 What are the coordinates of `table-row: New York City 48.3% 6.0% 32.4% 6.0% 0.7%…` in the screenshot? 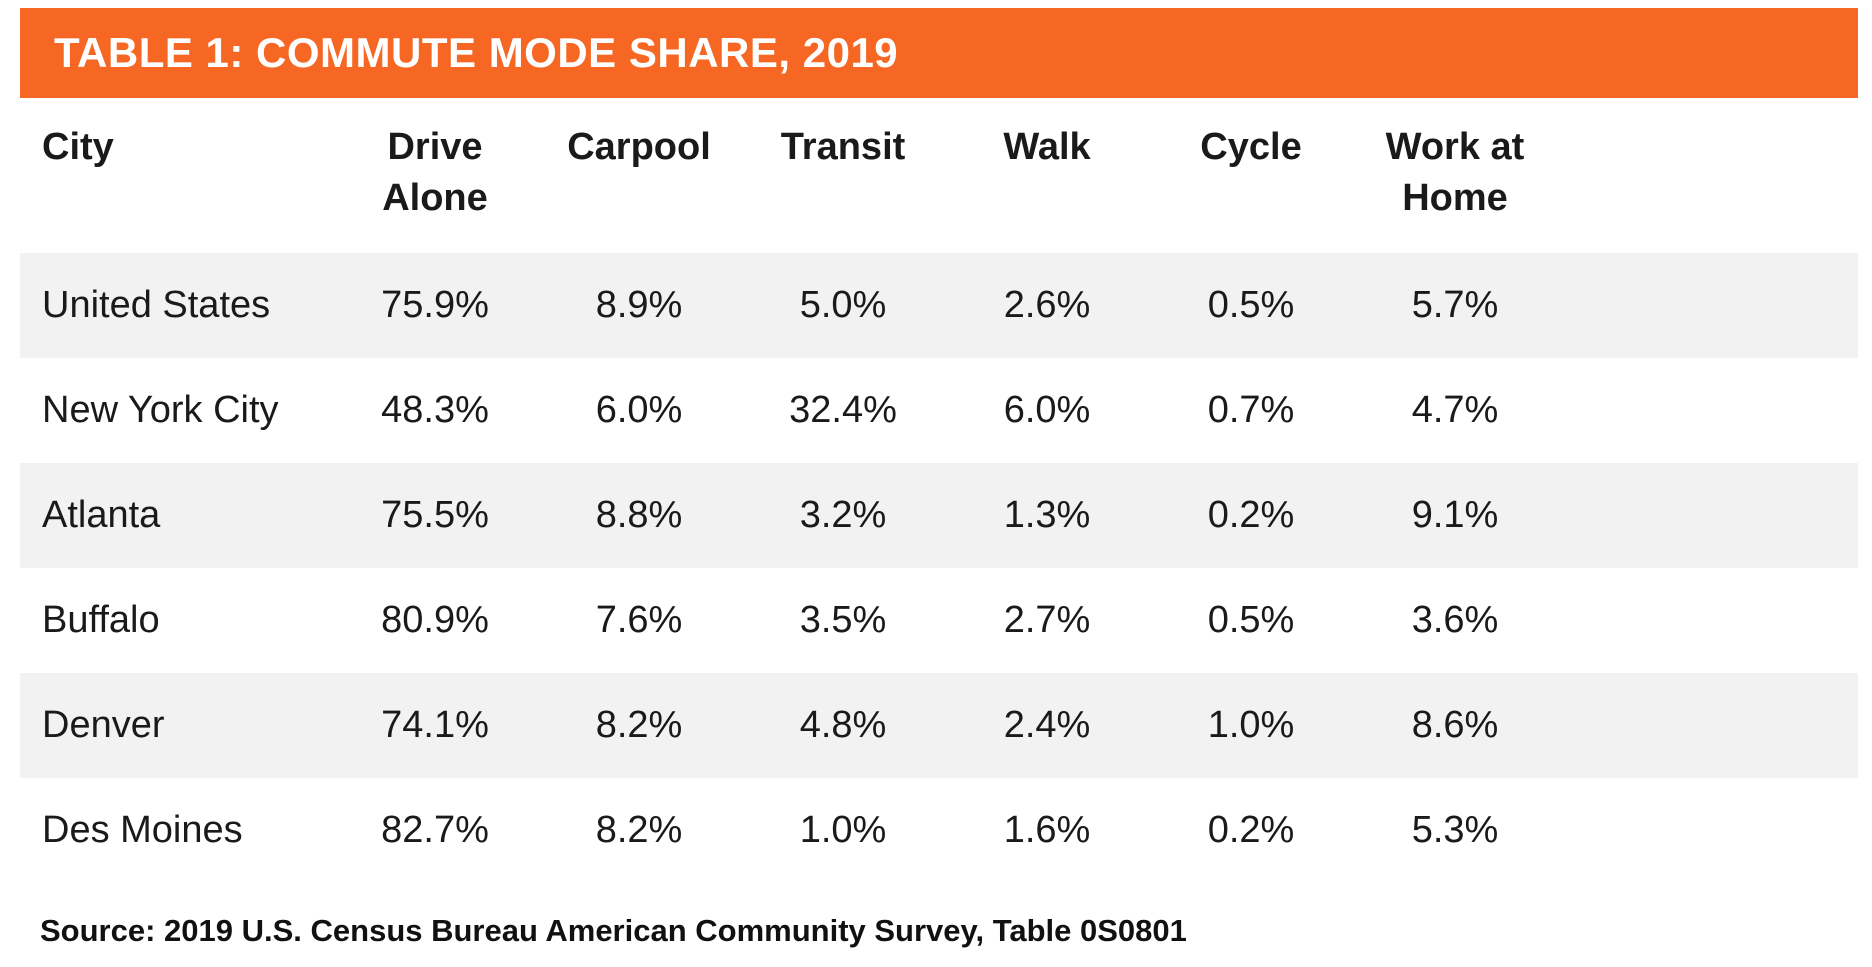 It's located at (939, 410).